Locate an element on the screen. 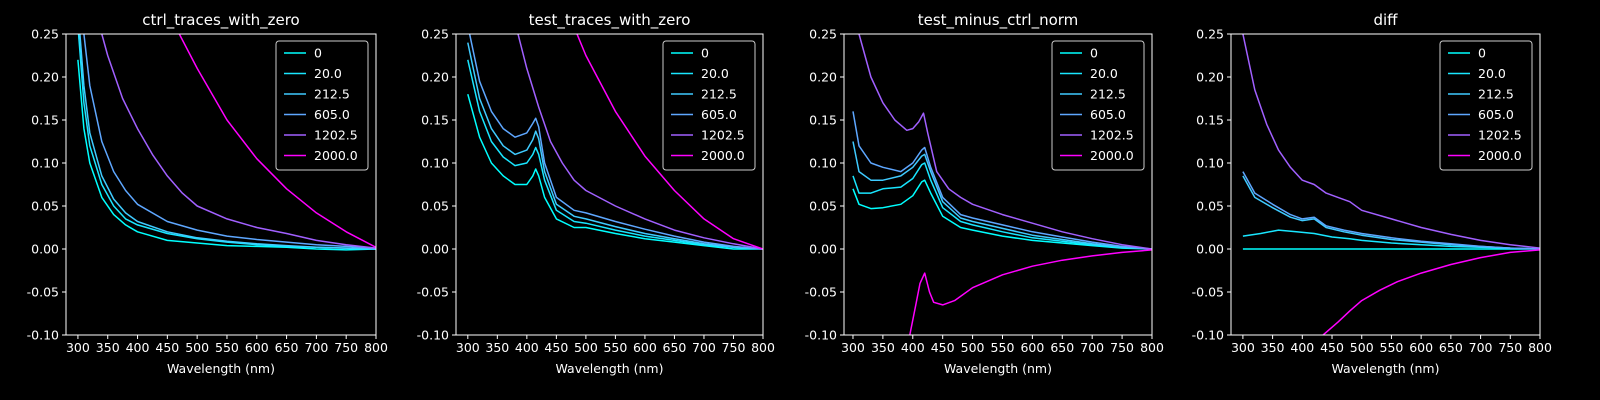 This screenshot has width=1600, height=400. y-tick-label: 0.10 is located at coordinates (435, 163).